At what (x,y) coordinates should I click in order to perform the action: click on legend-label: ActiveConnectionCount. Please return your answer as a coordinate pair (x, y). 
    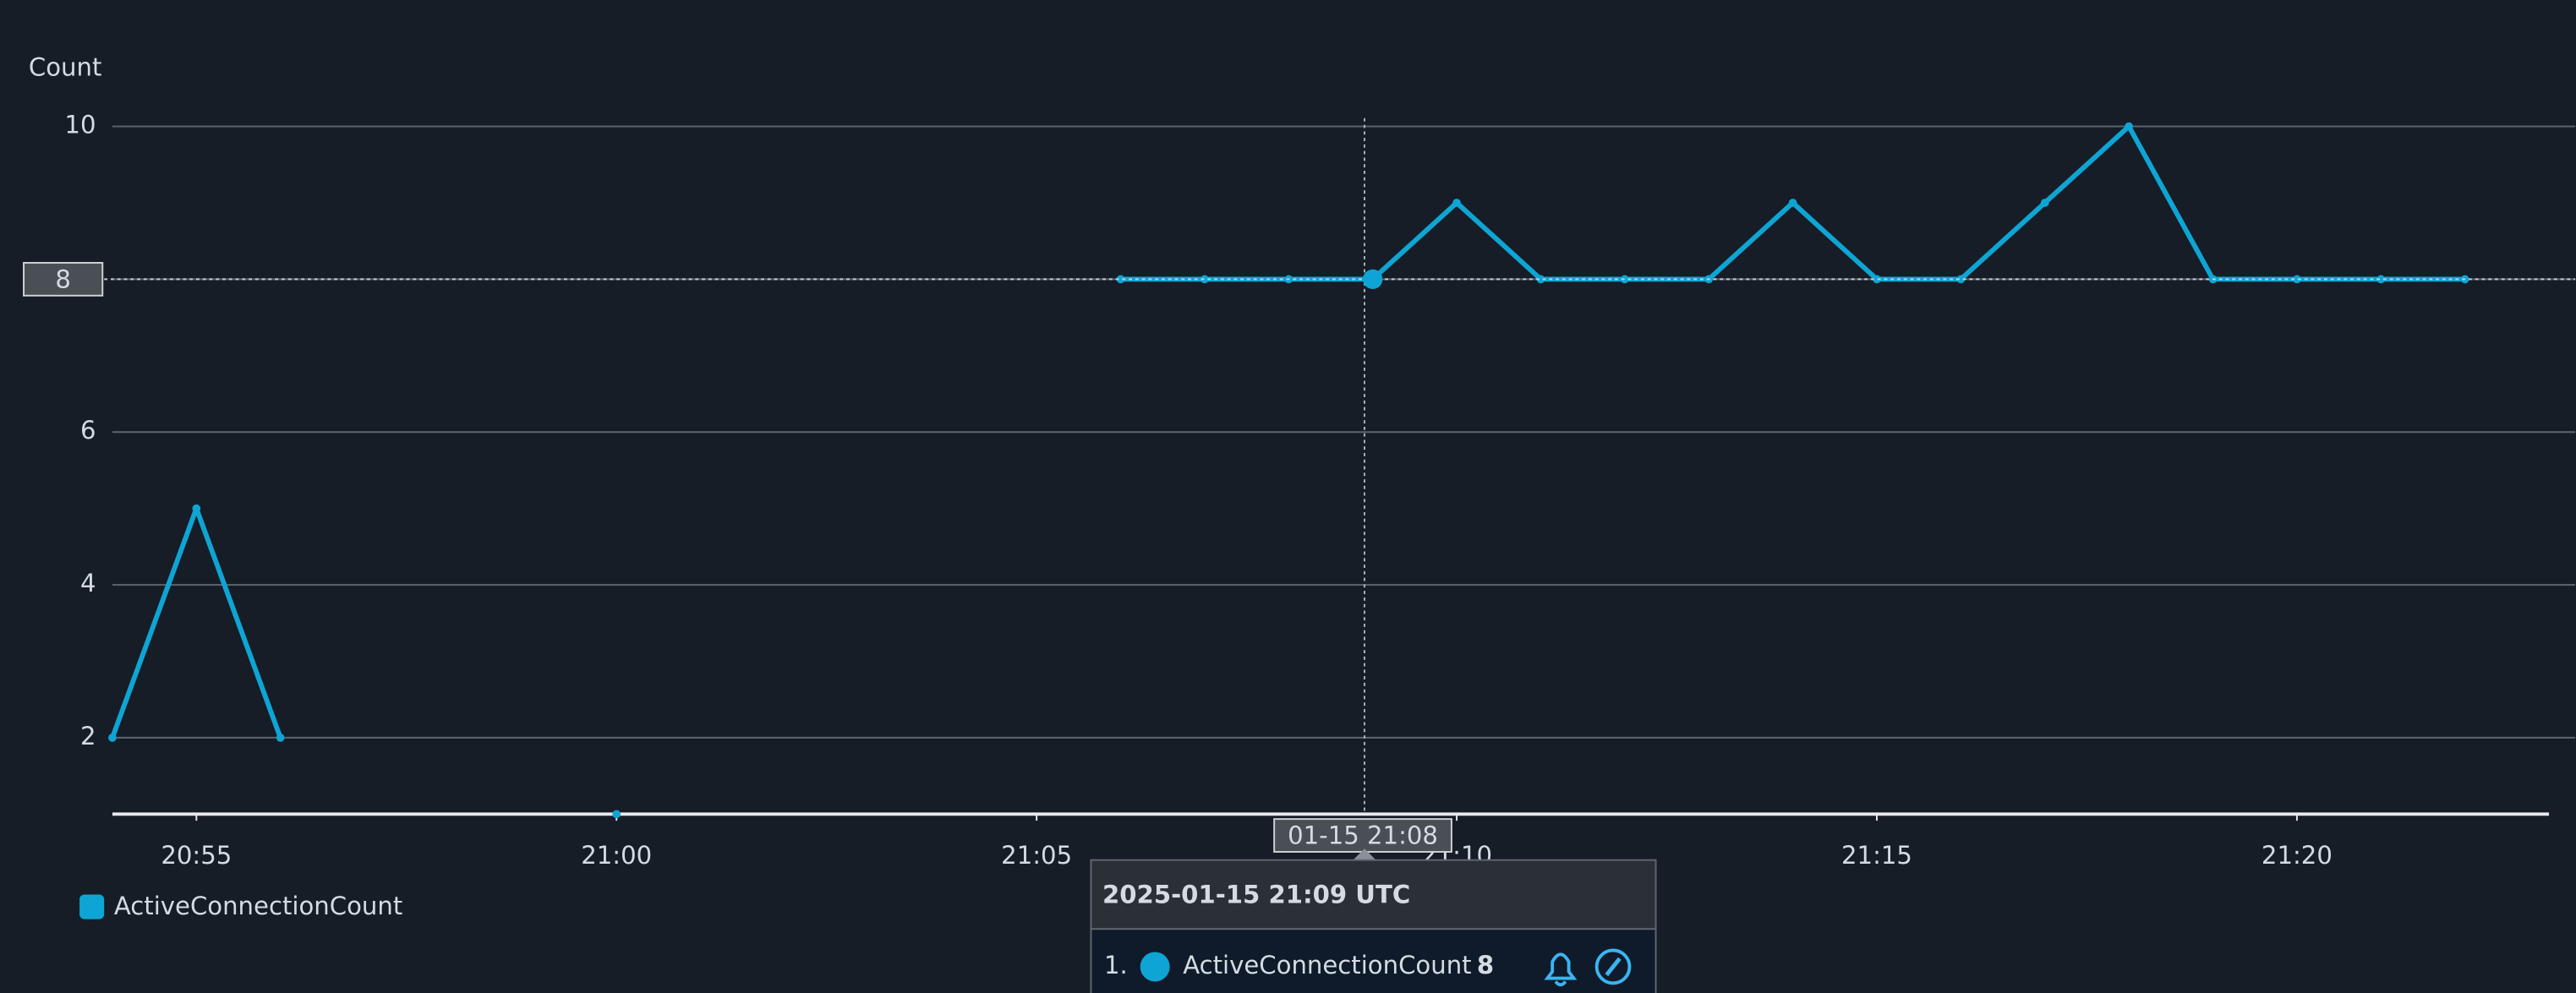
    Looking at the image, I should click on (258, 906).